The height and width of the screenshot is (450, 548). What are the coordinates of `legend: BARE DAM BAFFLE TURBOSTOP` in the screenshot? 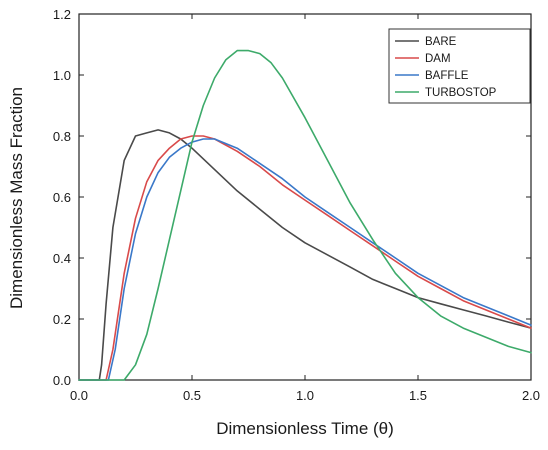 It's located at (459, 66).